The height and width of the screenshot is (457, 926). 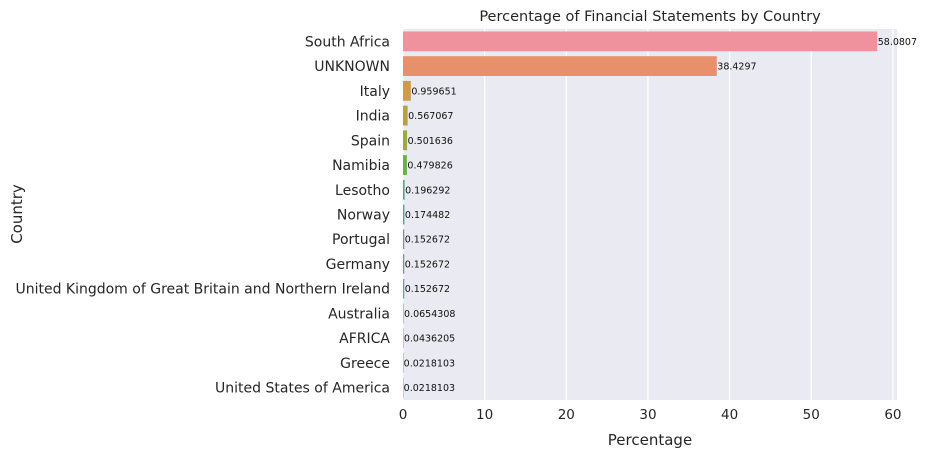 What do you see at coordinates (427, 190) in the screenshot?
I see `bar-value-label: 0.196292` at bounding box center [427, 190].